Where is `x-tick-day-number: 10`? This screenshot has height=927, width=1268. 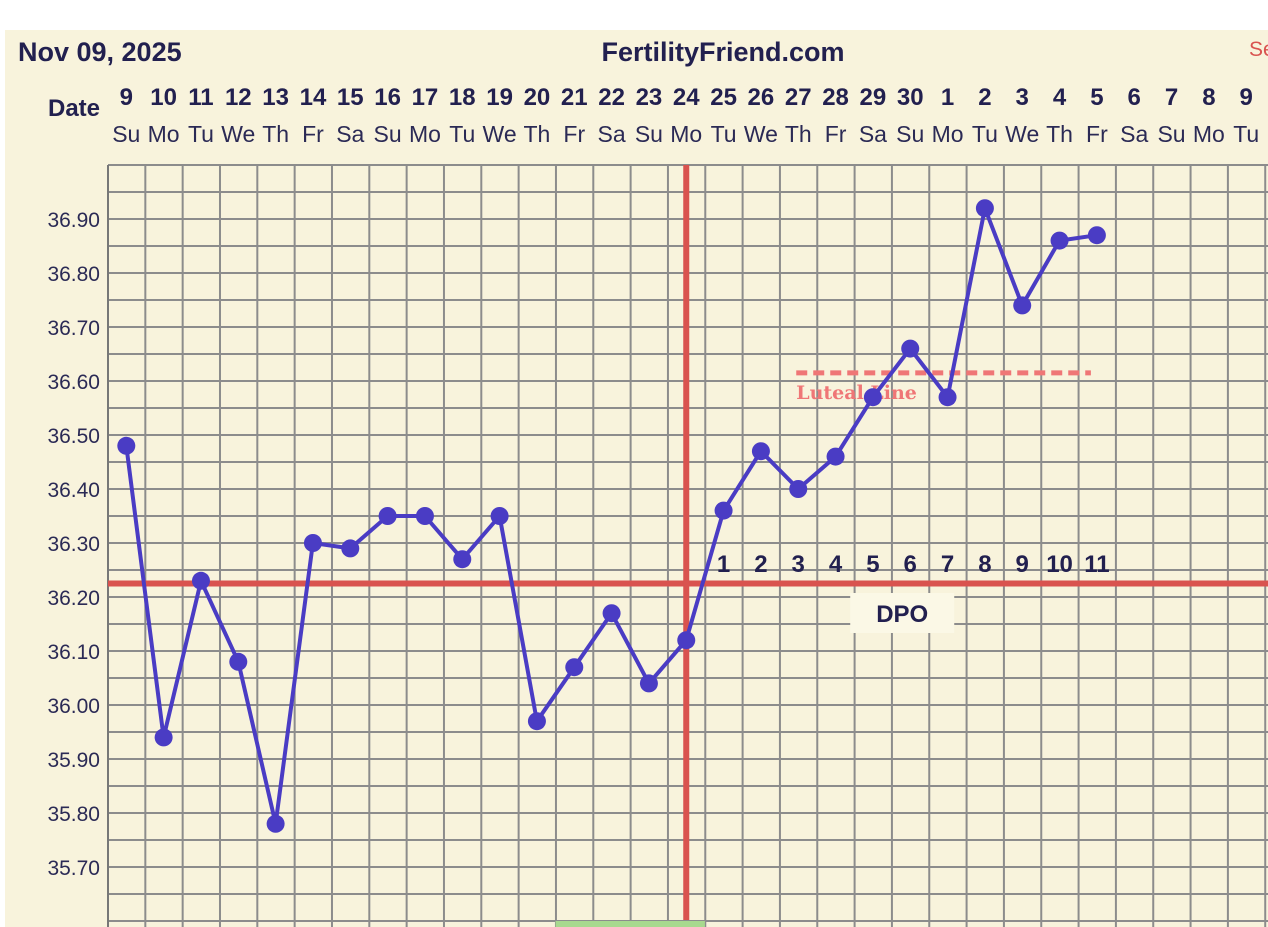 x-tick-day-number: 10 is located at coordinates (163, 97).